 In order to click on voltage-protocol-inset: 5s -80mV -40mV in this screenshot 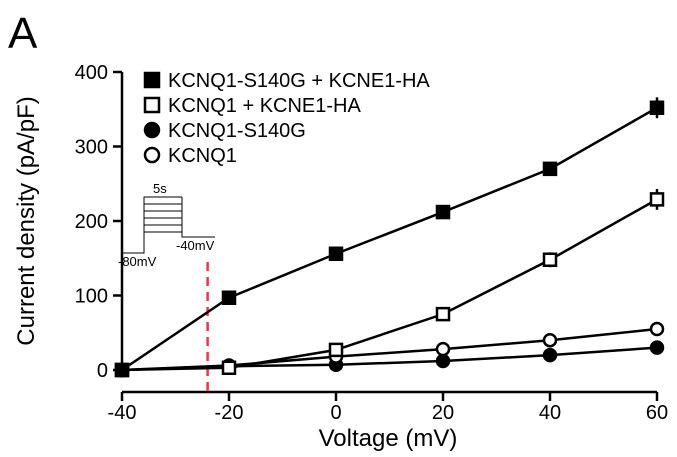, I will do `click(166, 225)`.